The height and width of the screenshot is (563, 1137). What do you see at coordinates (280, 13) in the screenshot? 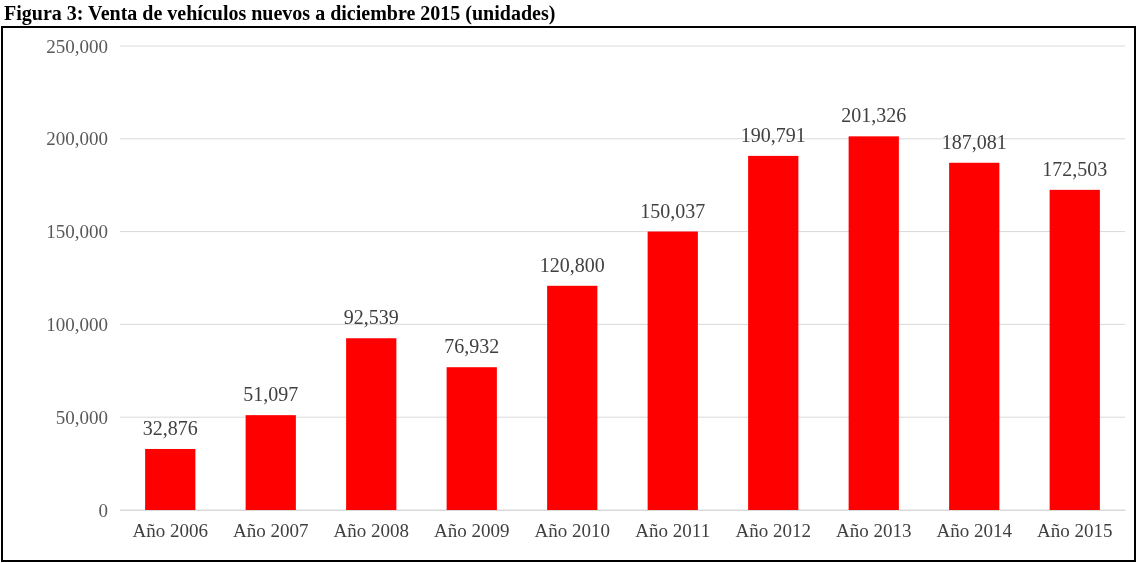
I see `chart-title: Figura 3: Venta de vehículos nuevos a diciembre 2015 (unidades)` at bounding box center [280, 13].